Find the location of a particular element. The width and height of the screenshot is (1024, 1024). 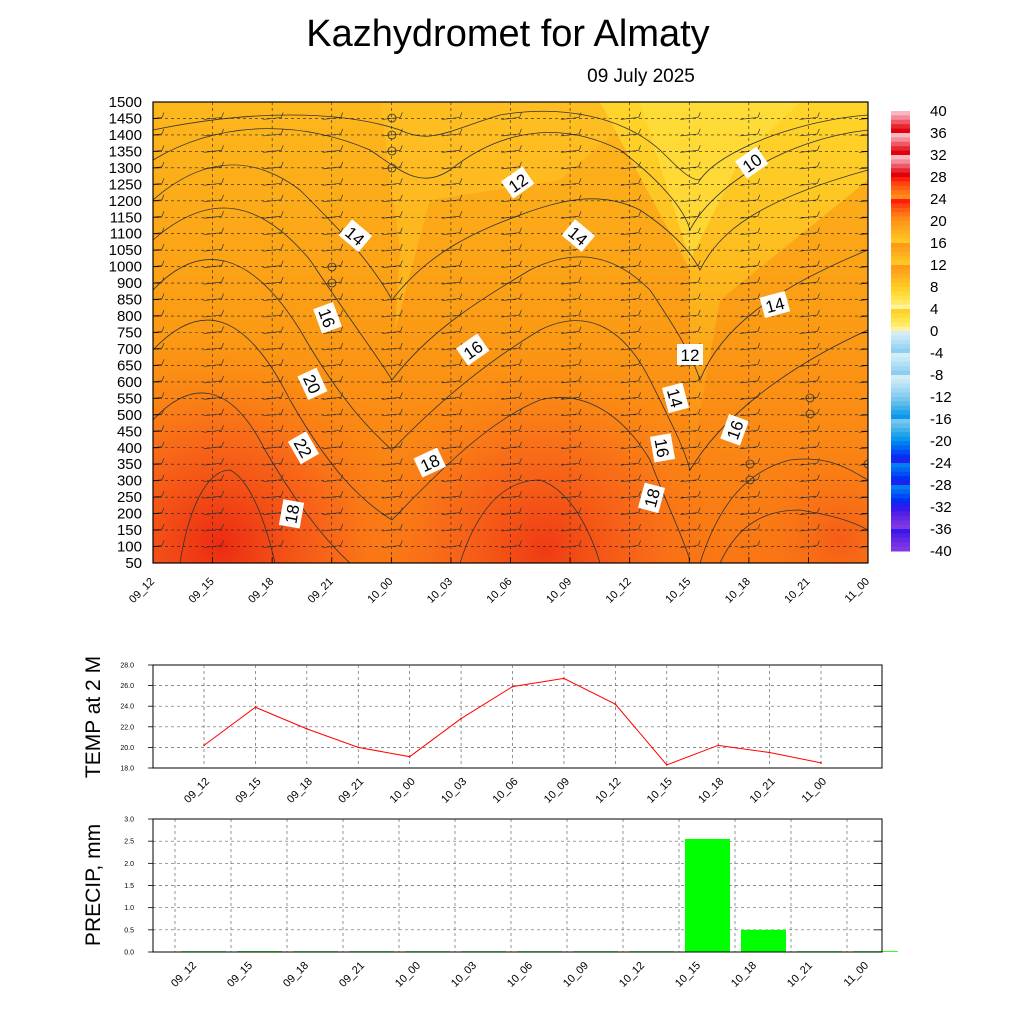

height-tick-label: 750 is located at coordinates (129, 333).